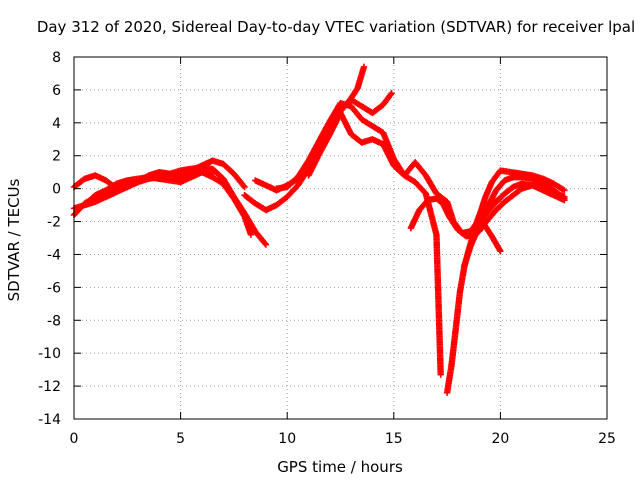 The image size is (640, 480). Describe the element at coordinates (14, 239) in the screenshot. I see `y-axis-label: SDTVAR / TECUs` at that location.